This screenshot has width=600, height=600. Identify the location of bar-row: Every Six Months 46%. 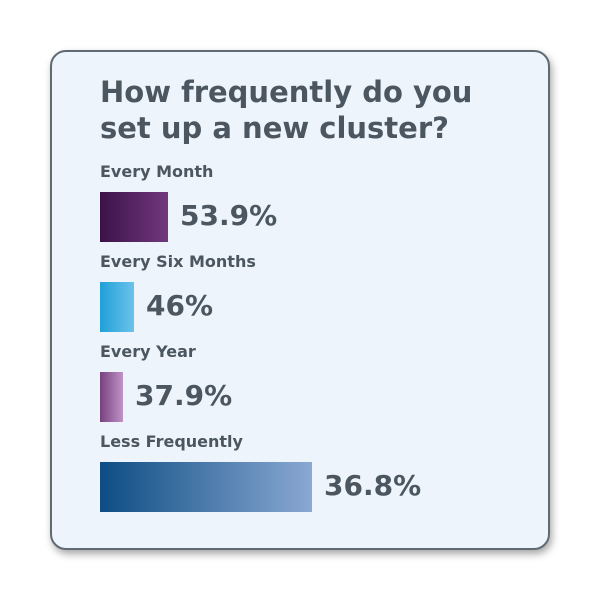
(310, 295).